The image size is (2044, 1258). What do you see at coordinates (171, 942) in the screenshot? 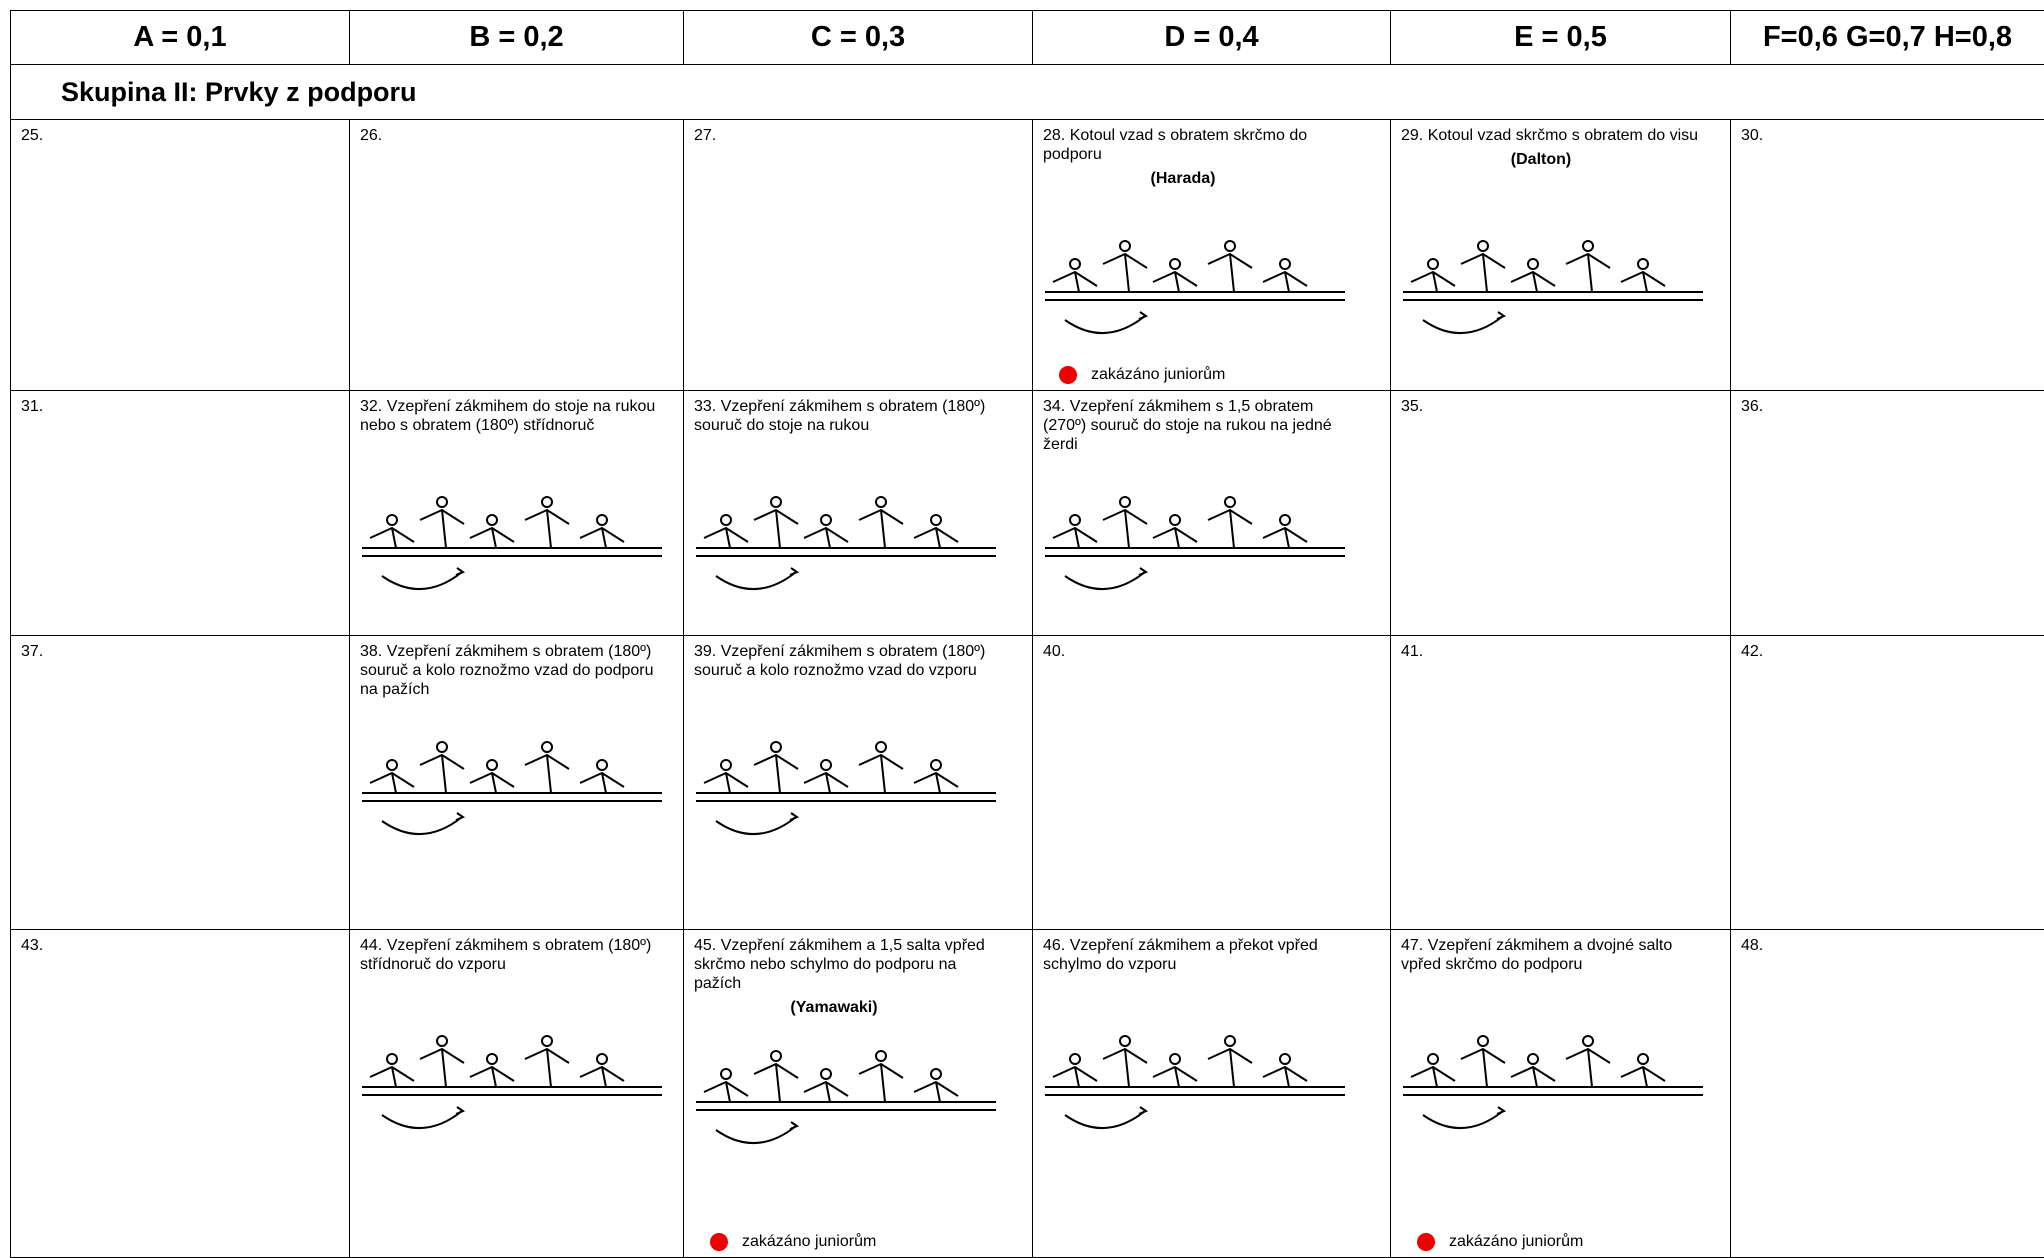
I see `element-description: 43.` at bounding box center [171, 942].